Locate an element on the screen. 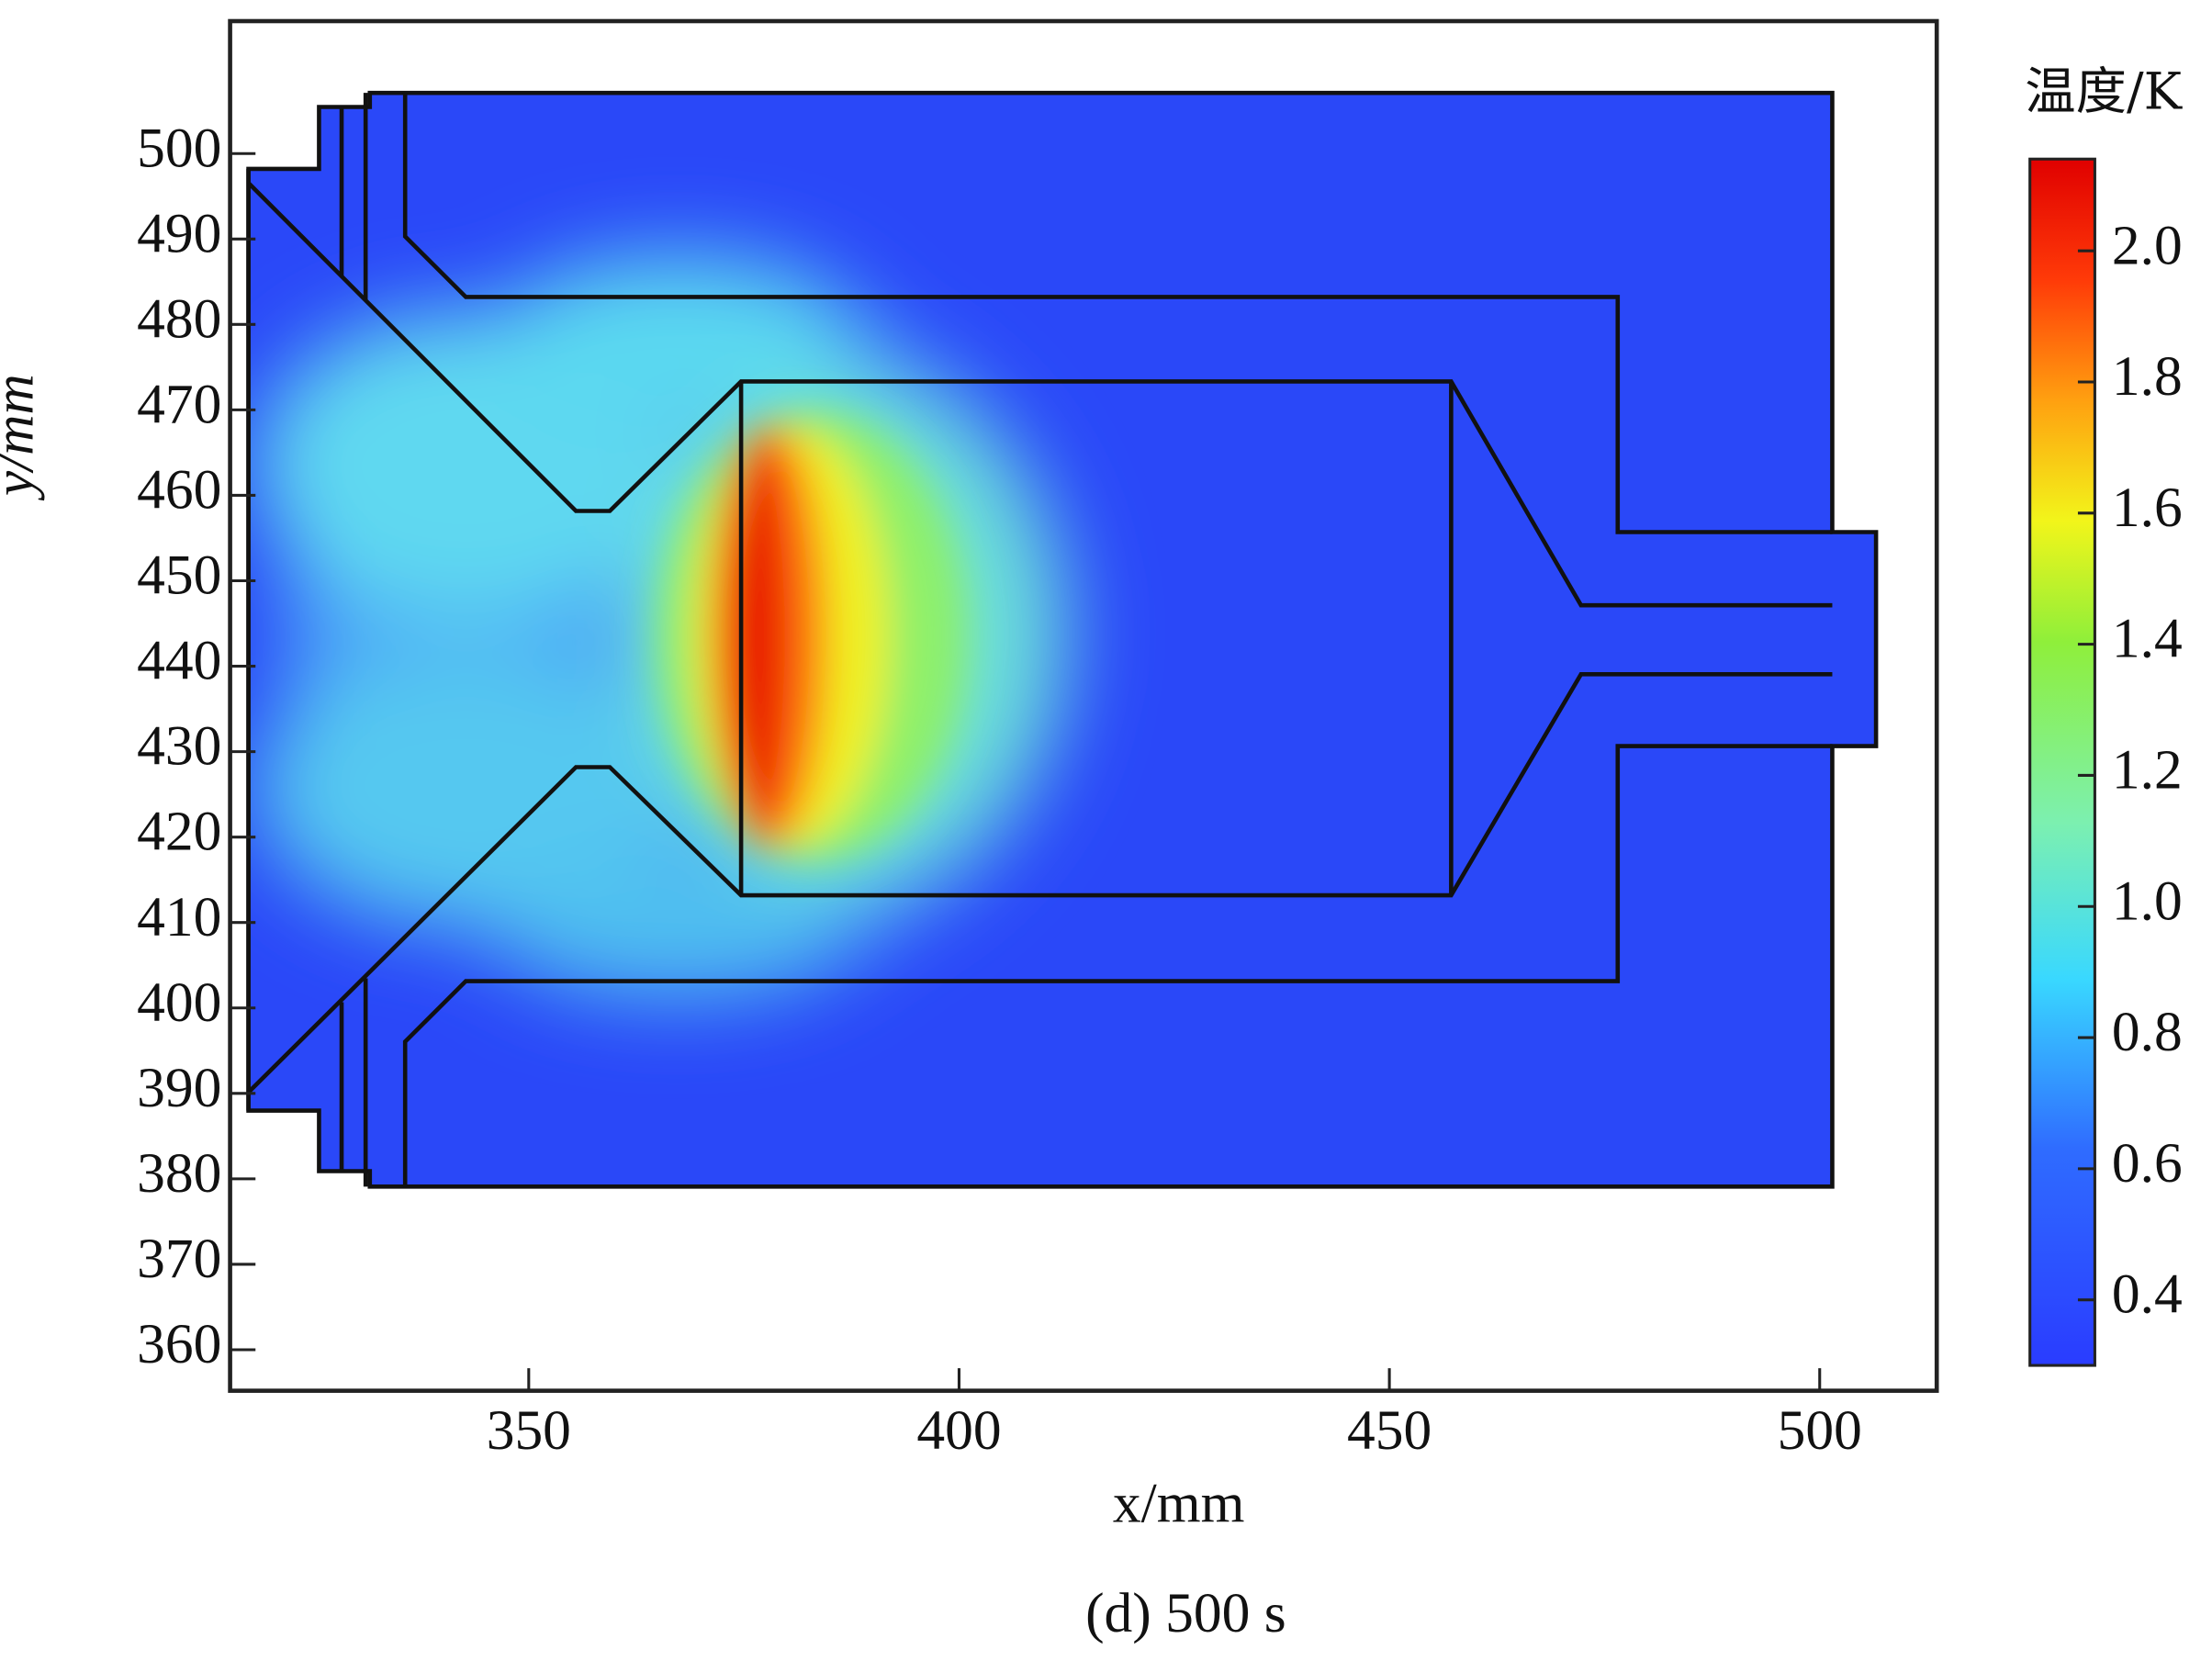 The width and height of the screenshot is (2212, 1661). y-axis-label: y/mm is located at coordinates (23, 437).